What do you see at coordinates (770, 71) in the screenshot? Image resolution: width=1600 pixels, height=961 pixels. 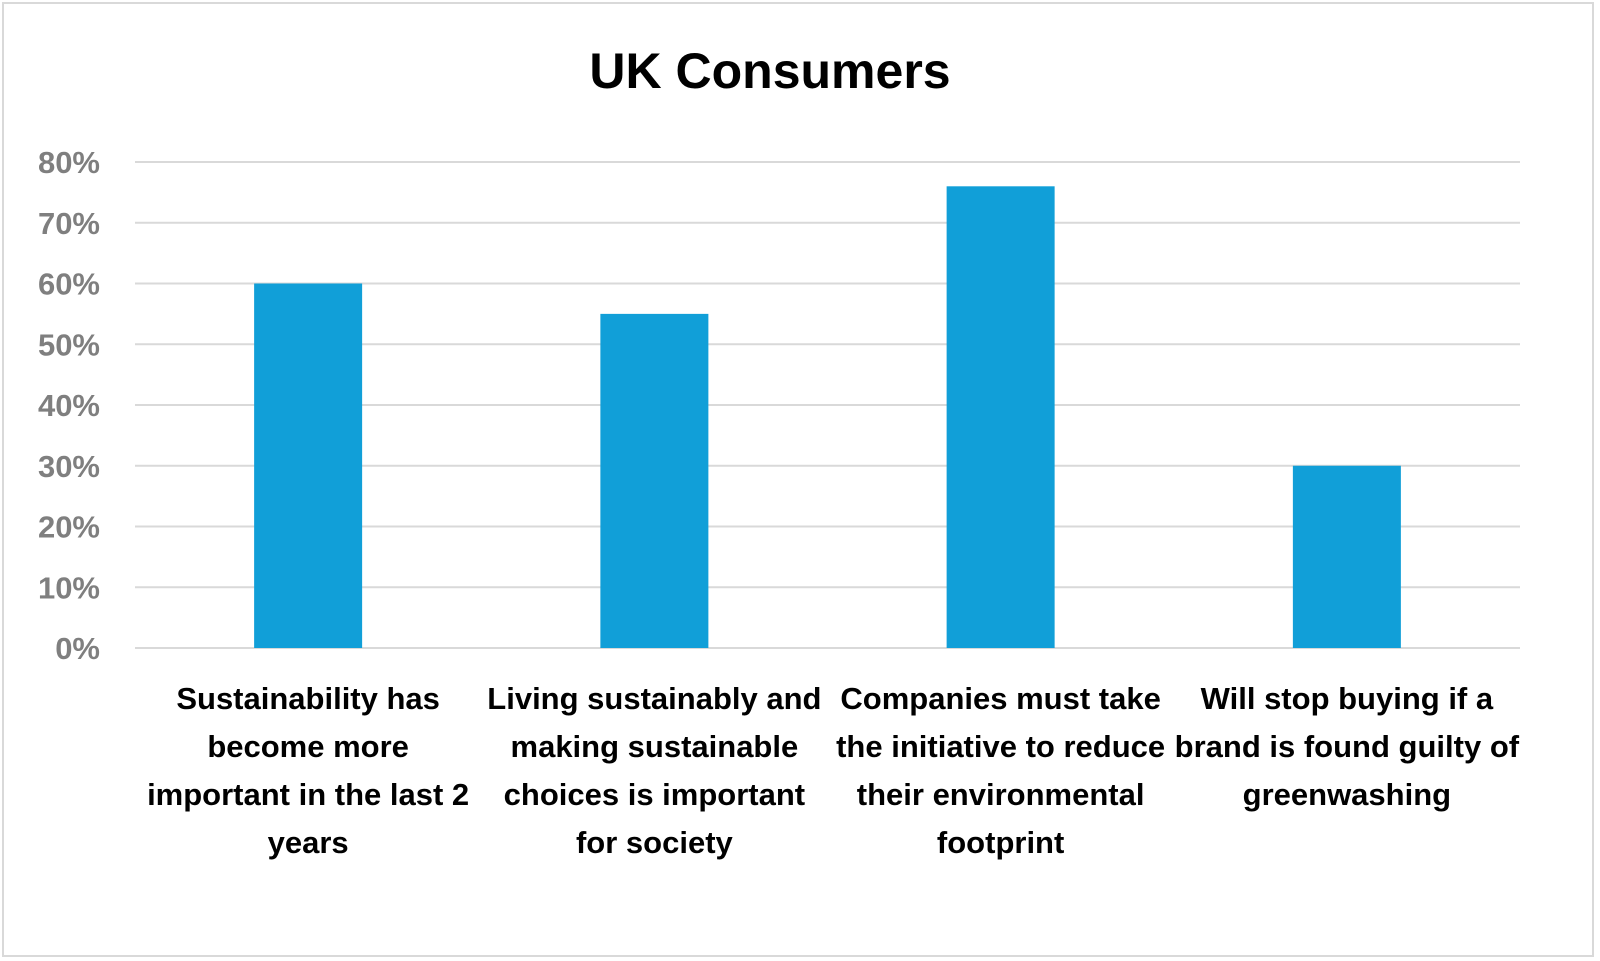 I see `chart-title: UK Consumers` at bounding box center [770, 71].